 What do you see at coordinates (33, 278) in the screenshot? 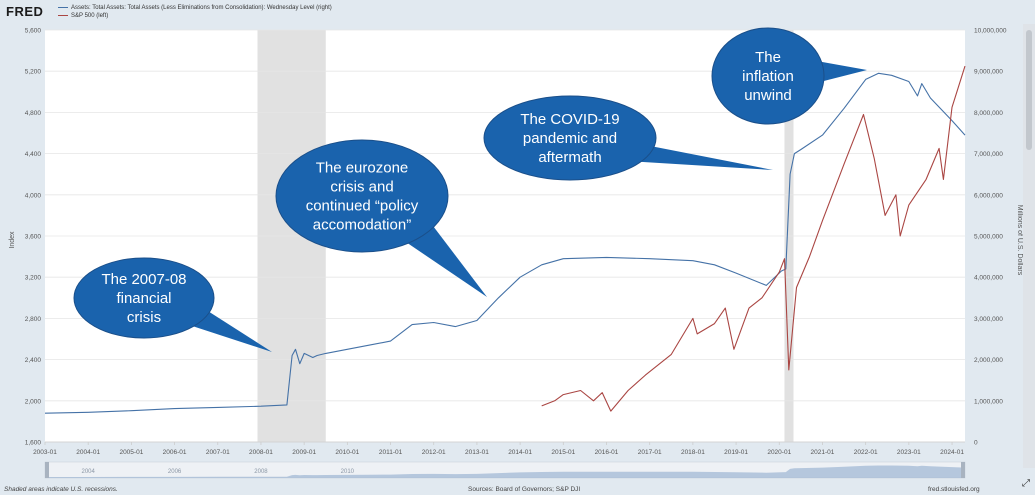
I see `left-tick-label: 3,200` at bounding box center [33, 278].